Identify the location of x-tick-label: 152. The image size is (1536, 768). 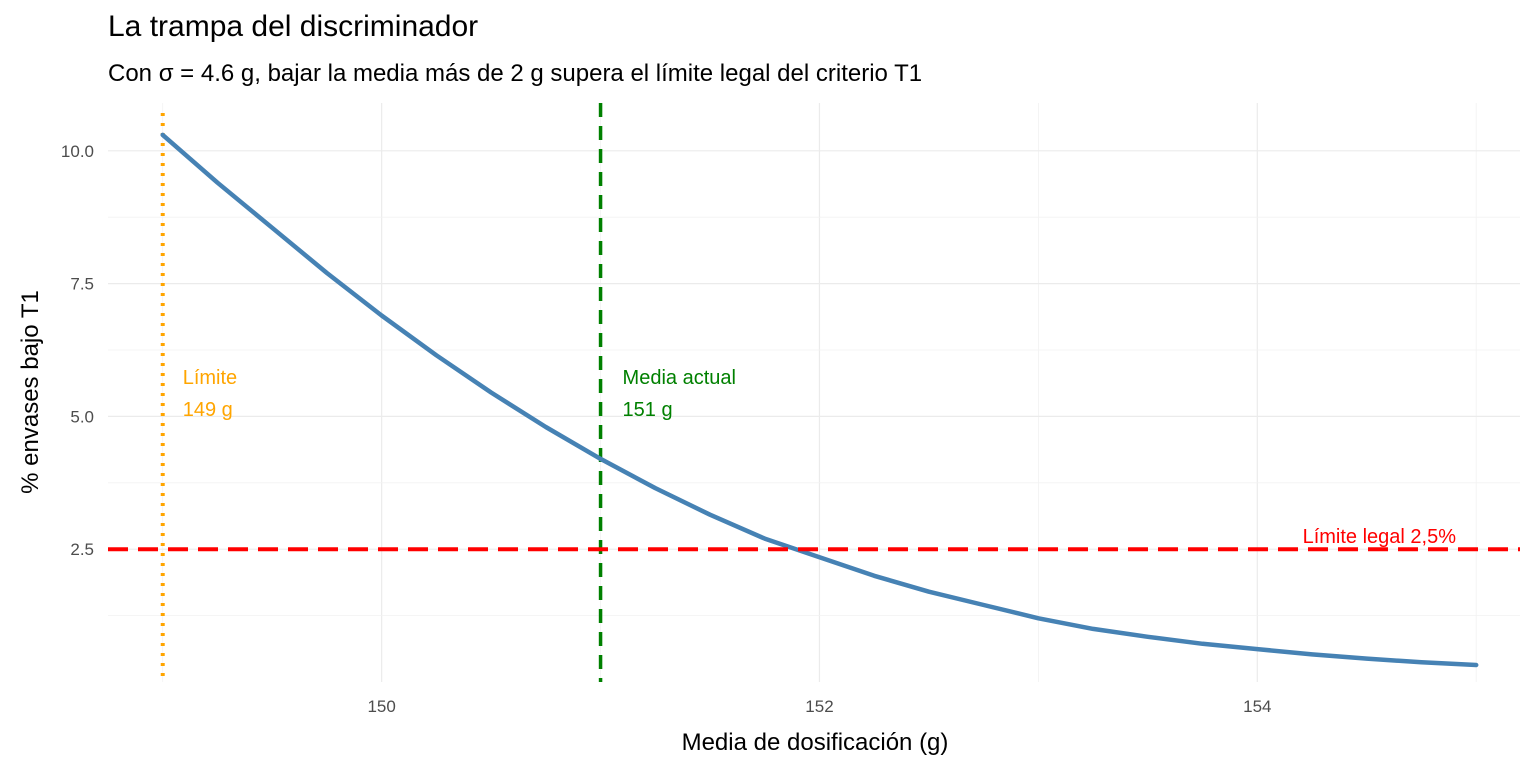
(819, 706).